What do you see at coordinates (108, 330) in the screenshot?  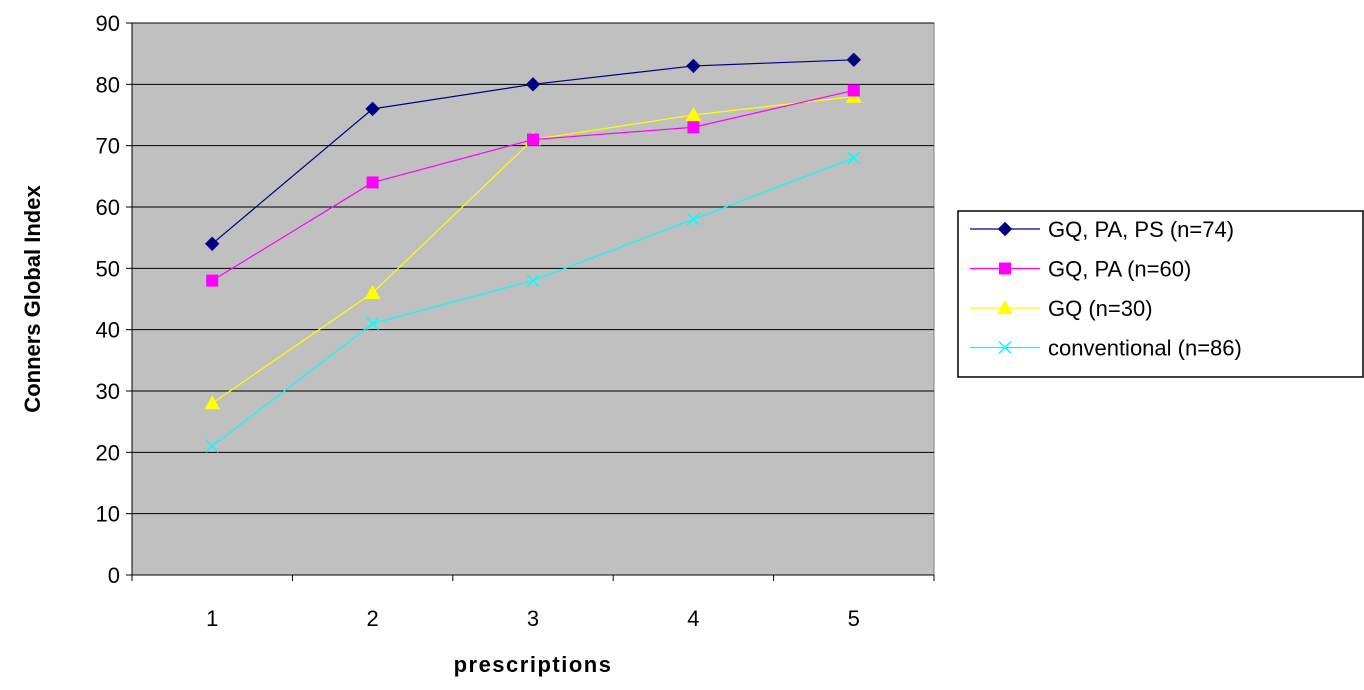 I see `y-tick-label: 40` at bounding box center [108, 330].